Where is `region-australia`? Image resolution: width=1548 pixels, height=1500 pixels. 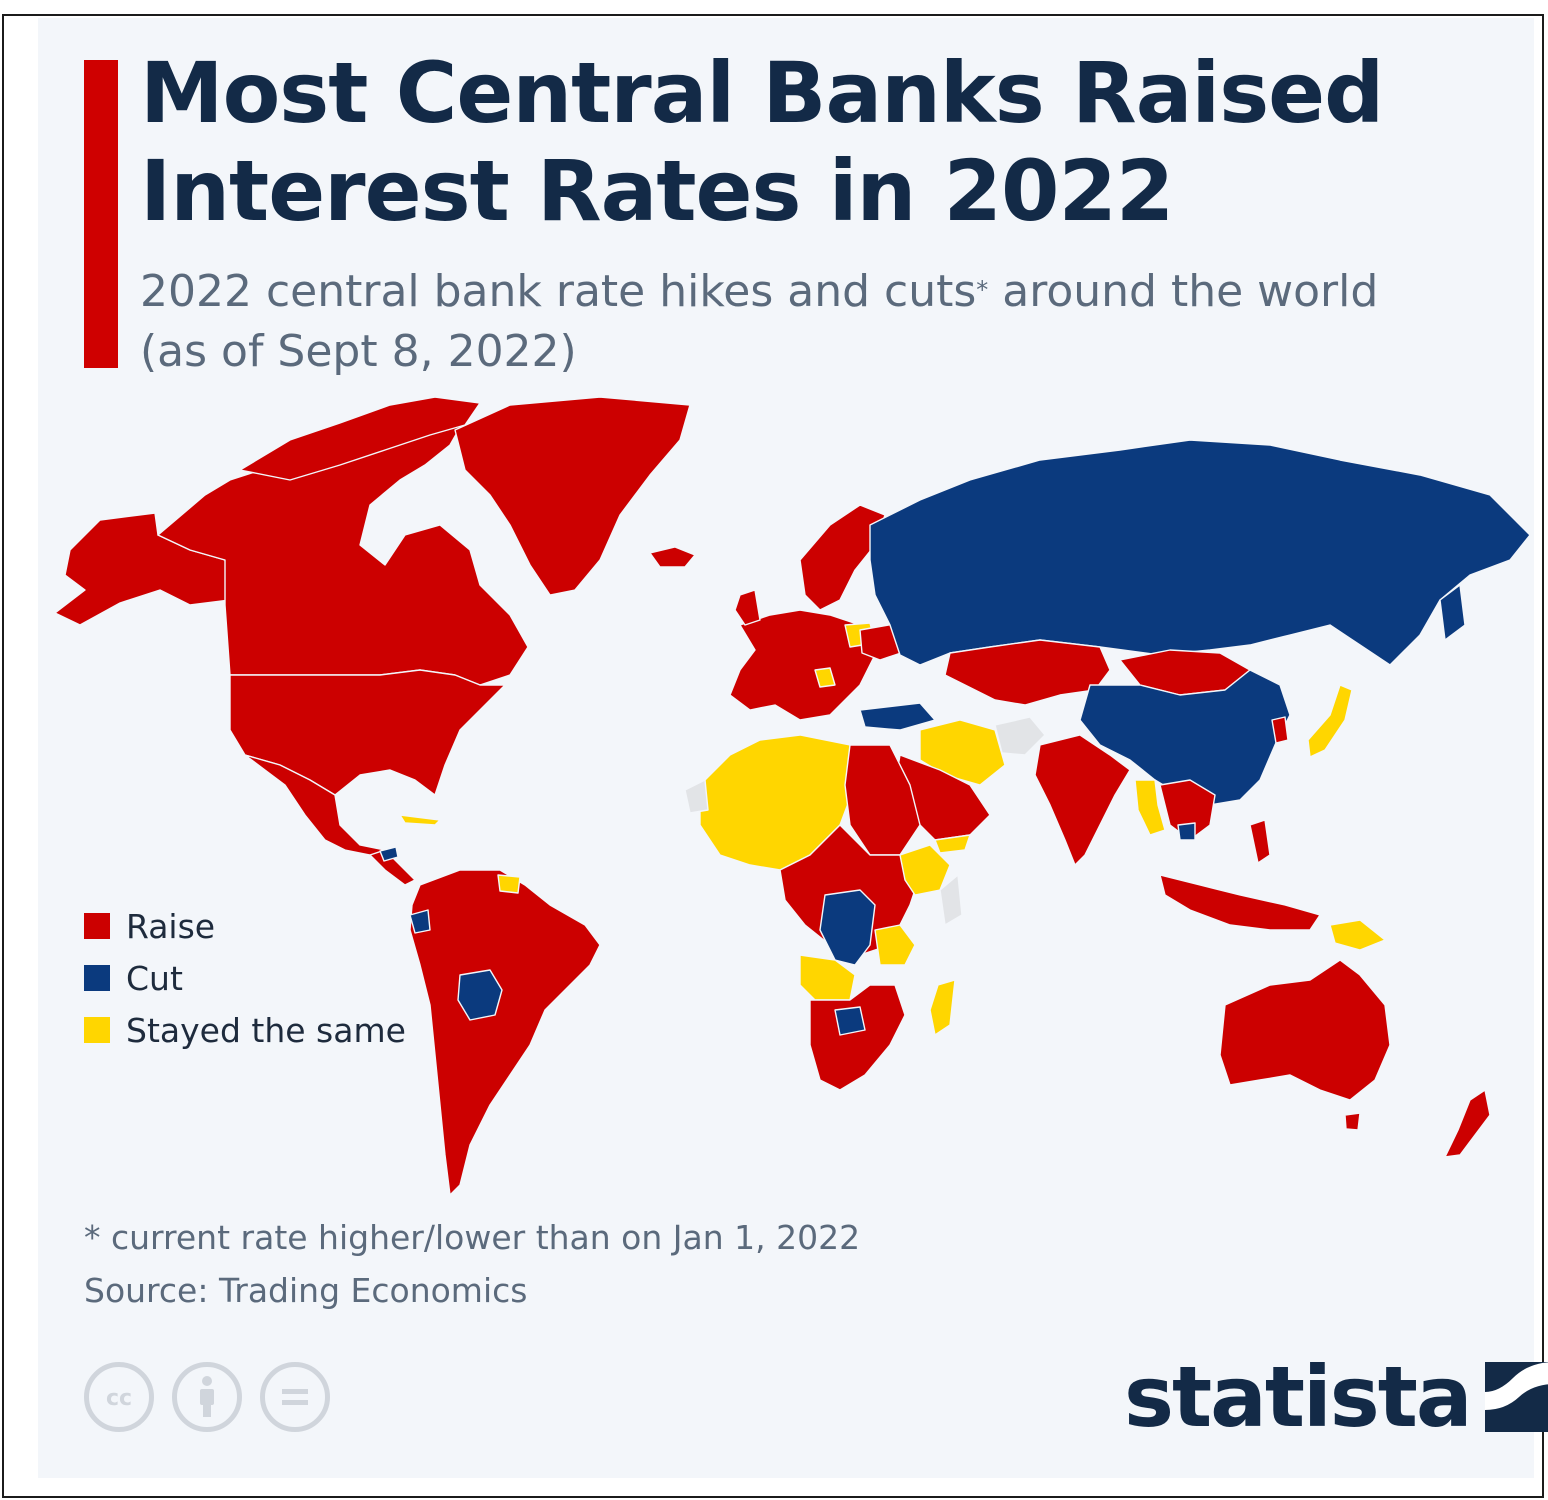
region-australia is located at coordinates (1305, 1030).